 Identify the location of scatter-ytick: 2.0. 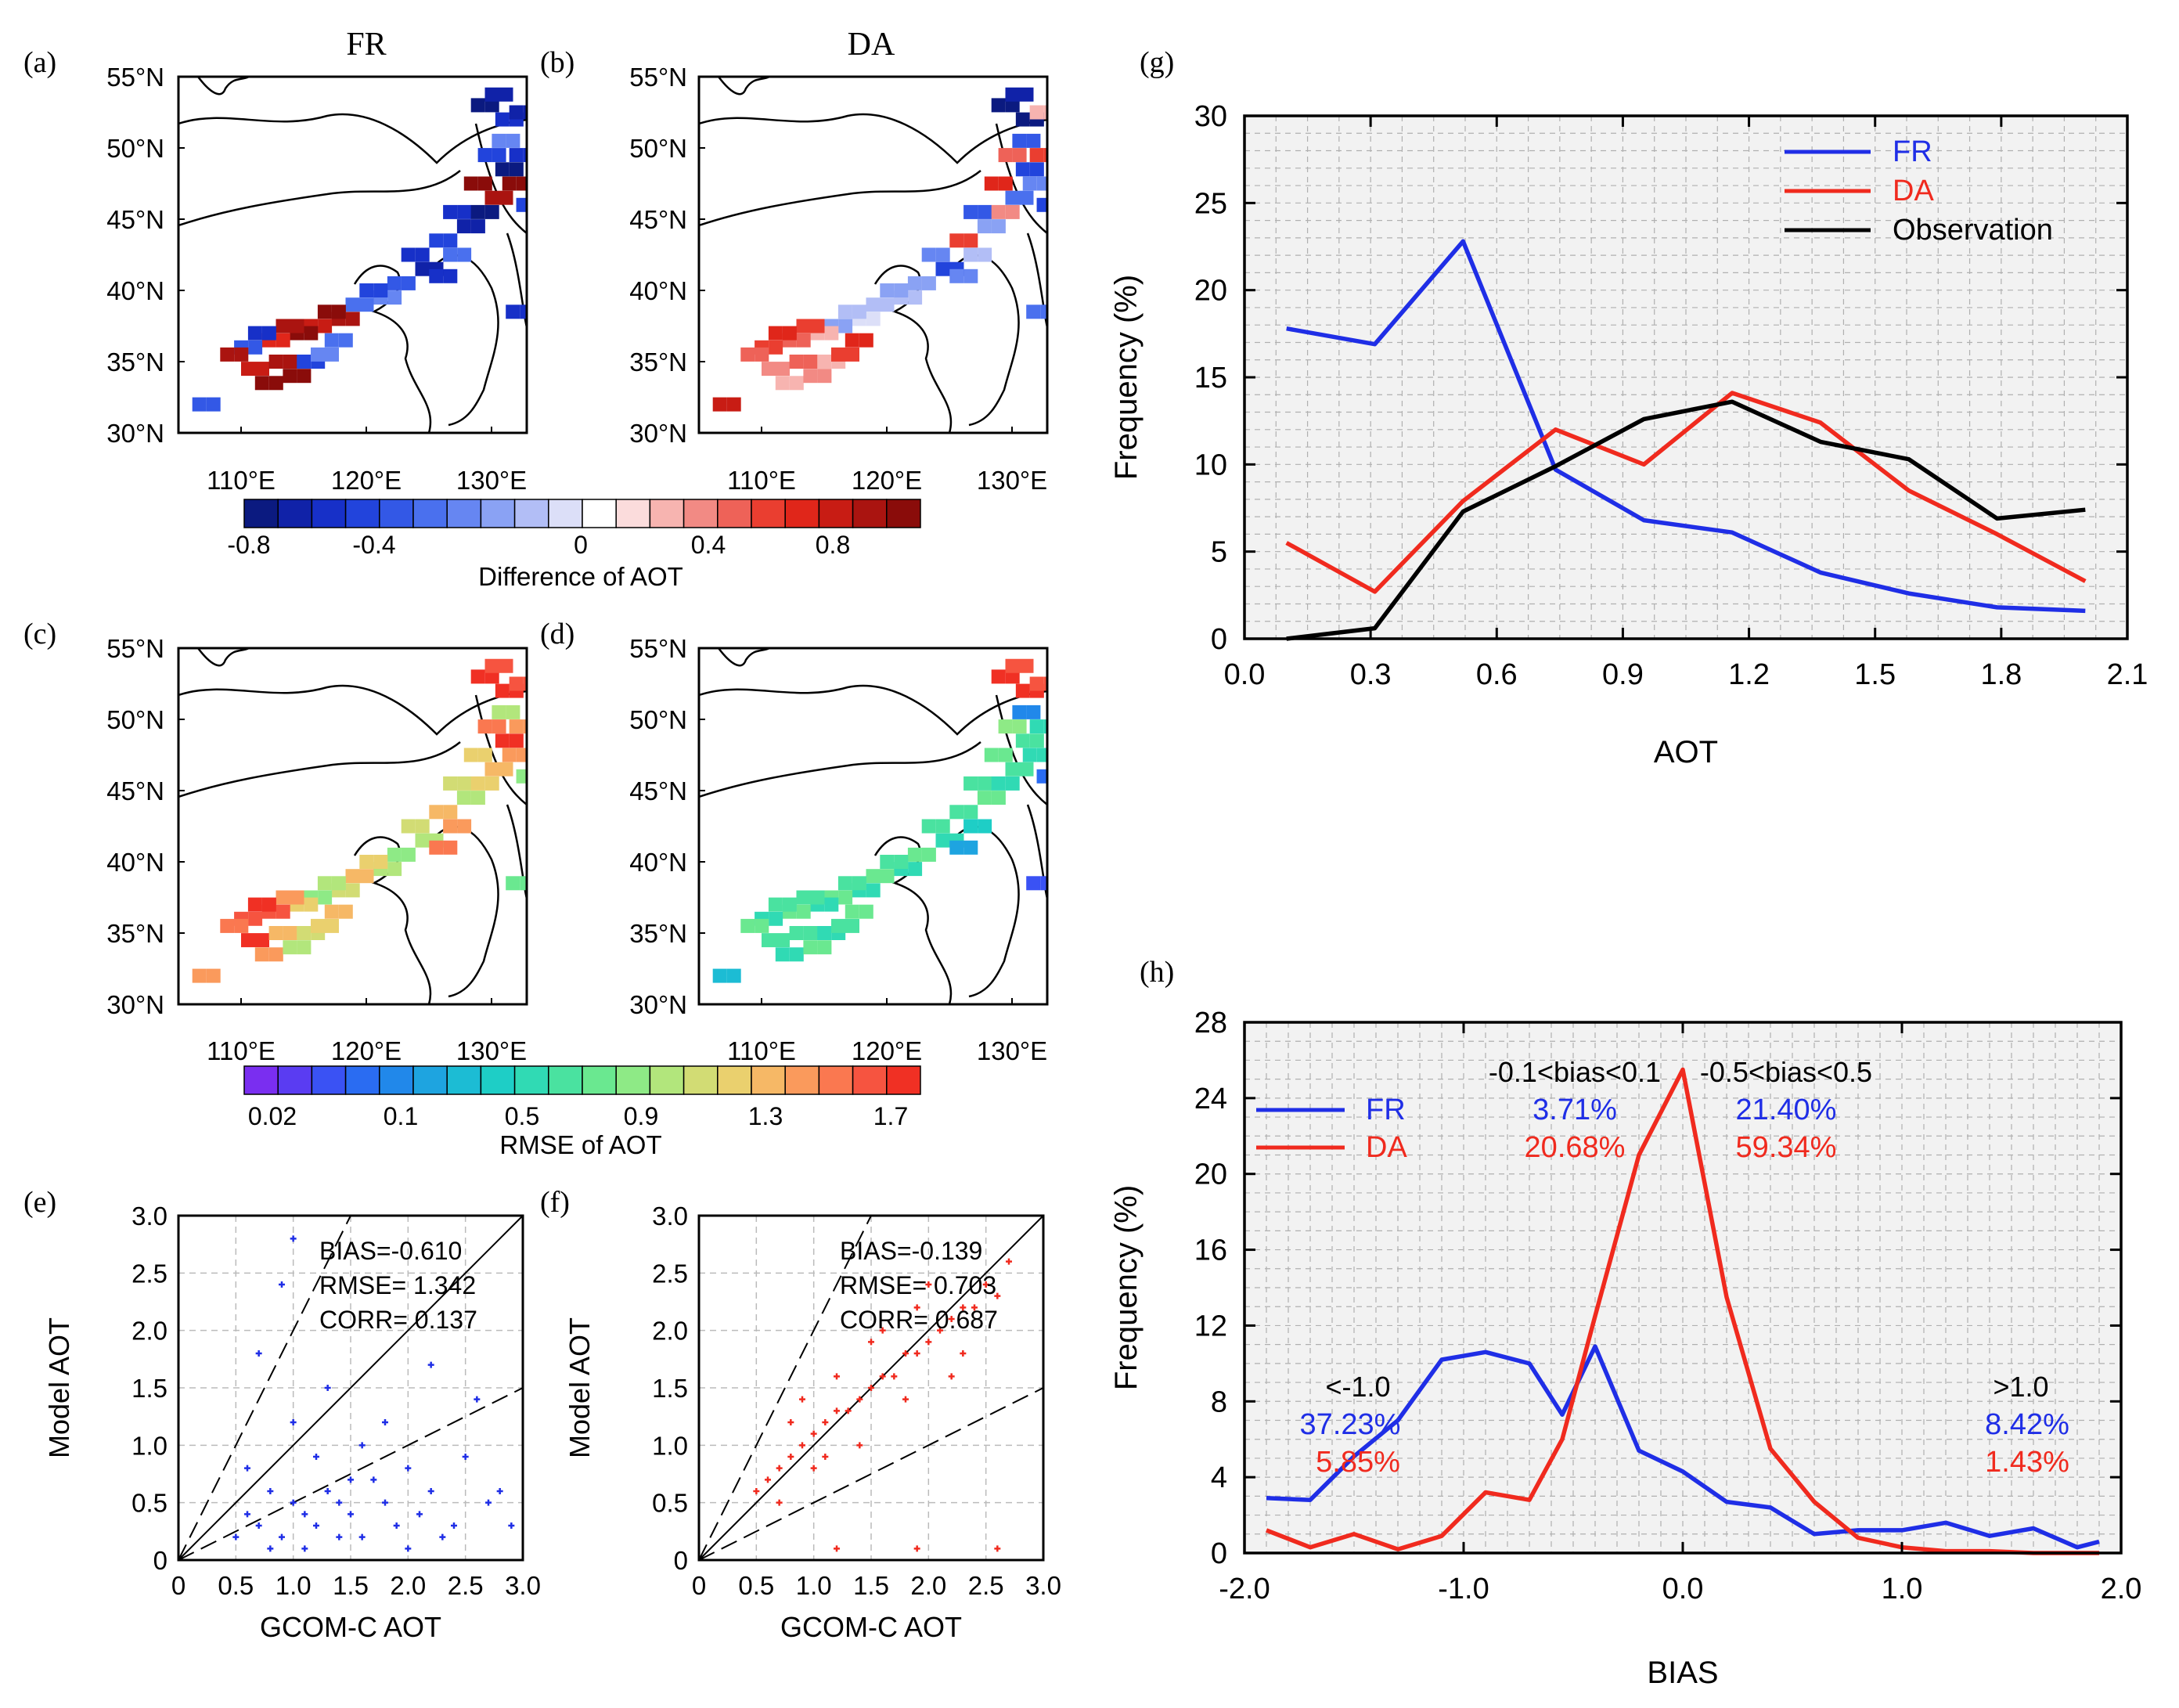
(670, 1331).